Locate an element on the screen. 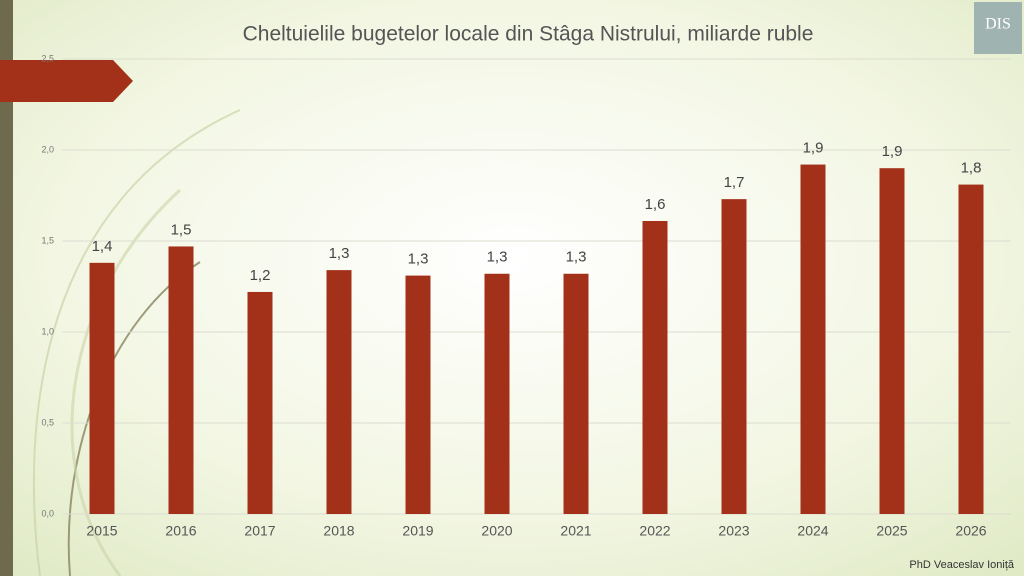 The image size is (1024, 576). x-tick-label: 2015 is located at coordinates (101, 531).